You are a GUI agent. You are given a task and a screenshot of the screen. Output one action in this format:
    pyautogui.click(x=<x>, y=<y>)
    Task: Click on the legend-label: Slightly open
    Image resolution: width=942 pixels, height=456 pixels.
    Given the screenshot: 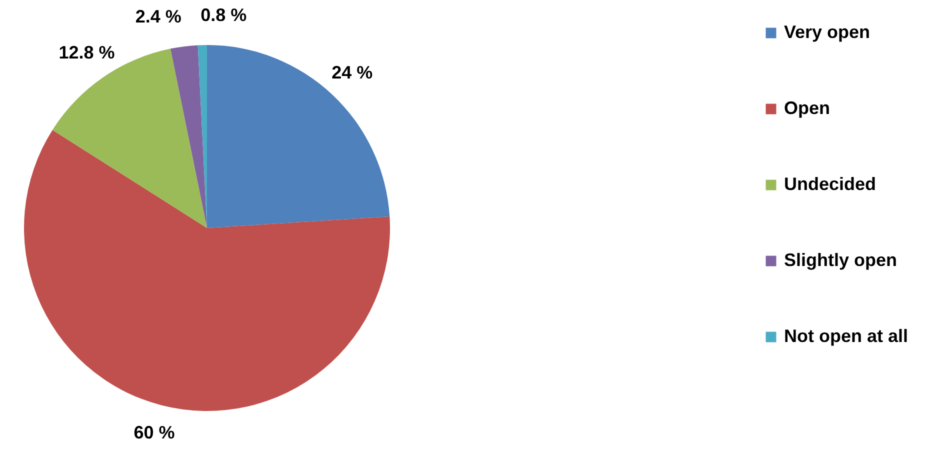 What is the action you would take?
    pyautogui.click(x=841, y=260)
    